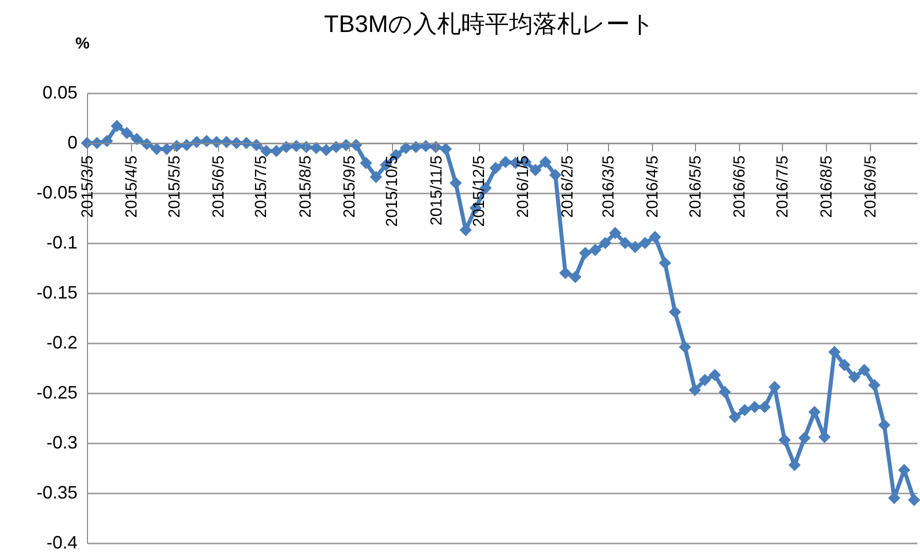 This screenshot has width=920, height=555. I want to click on y-tick-label: 0.05, so click(60, 92).